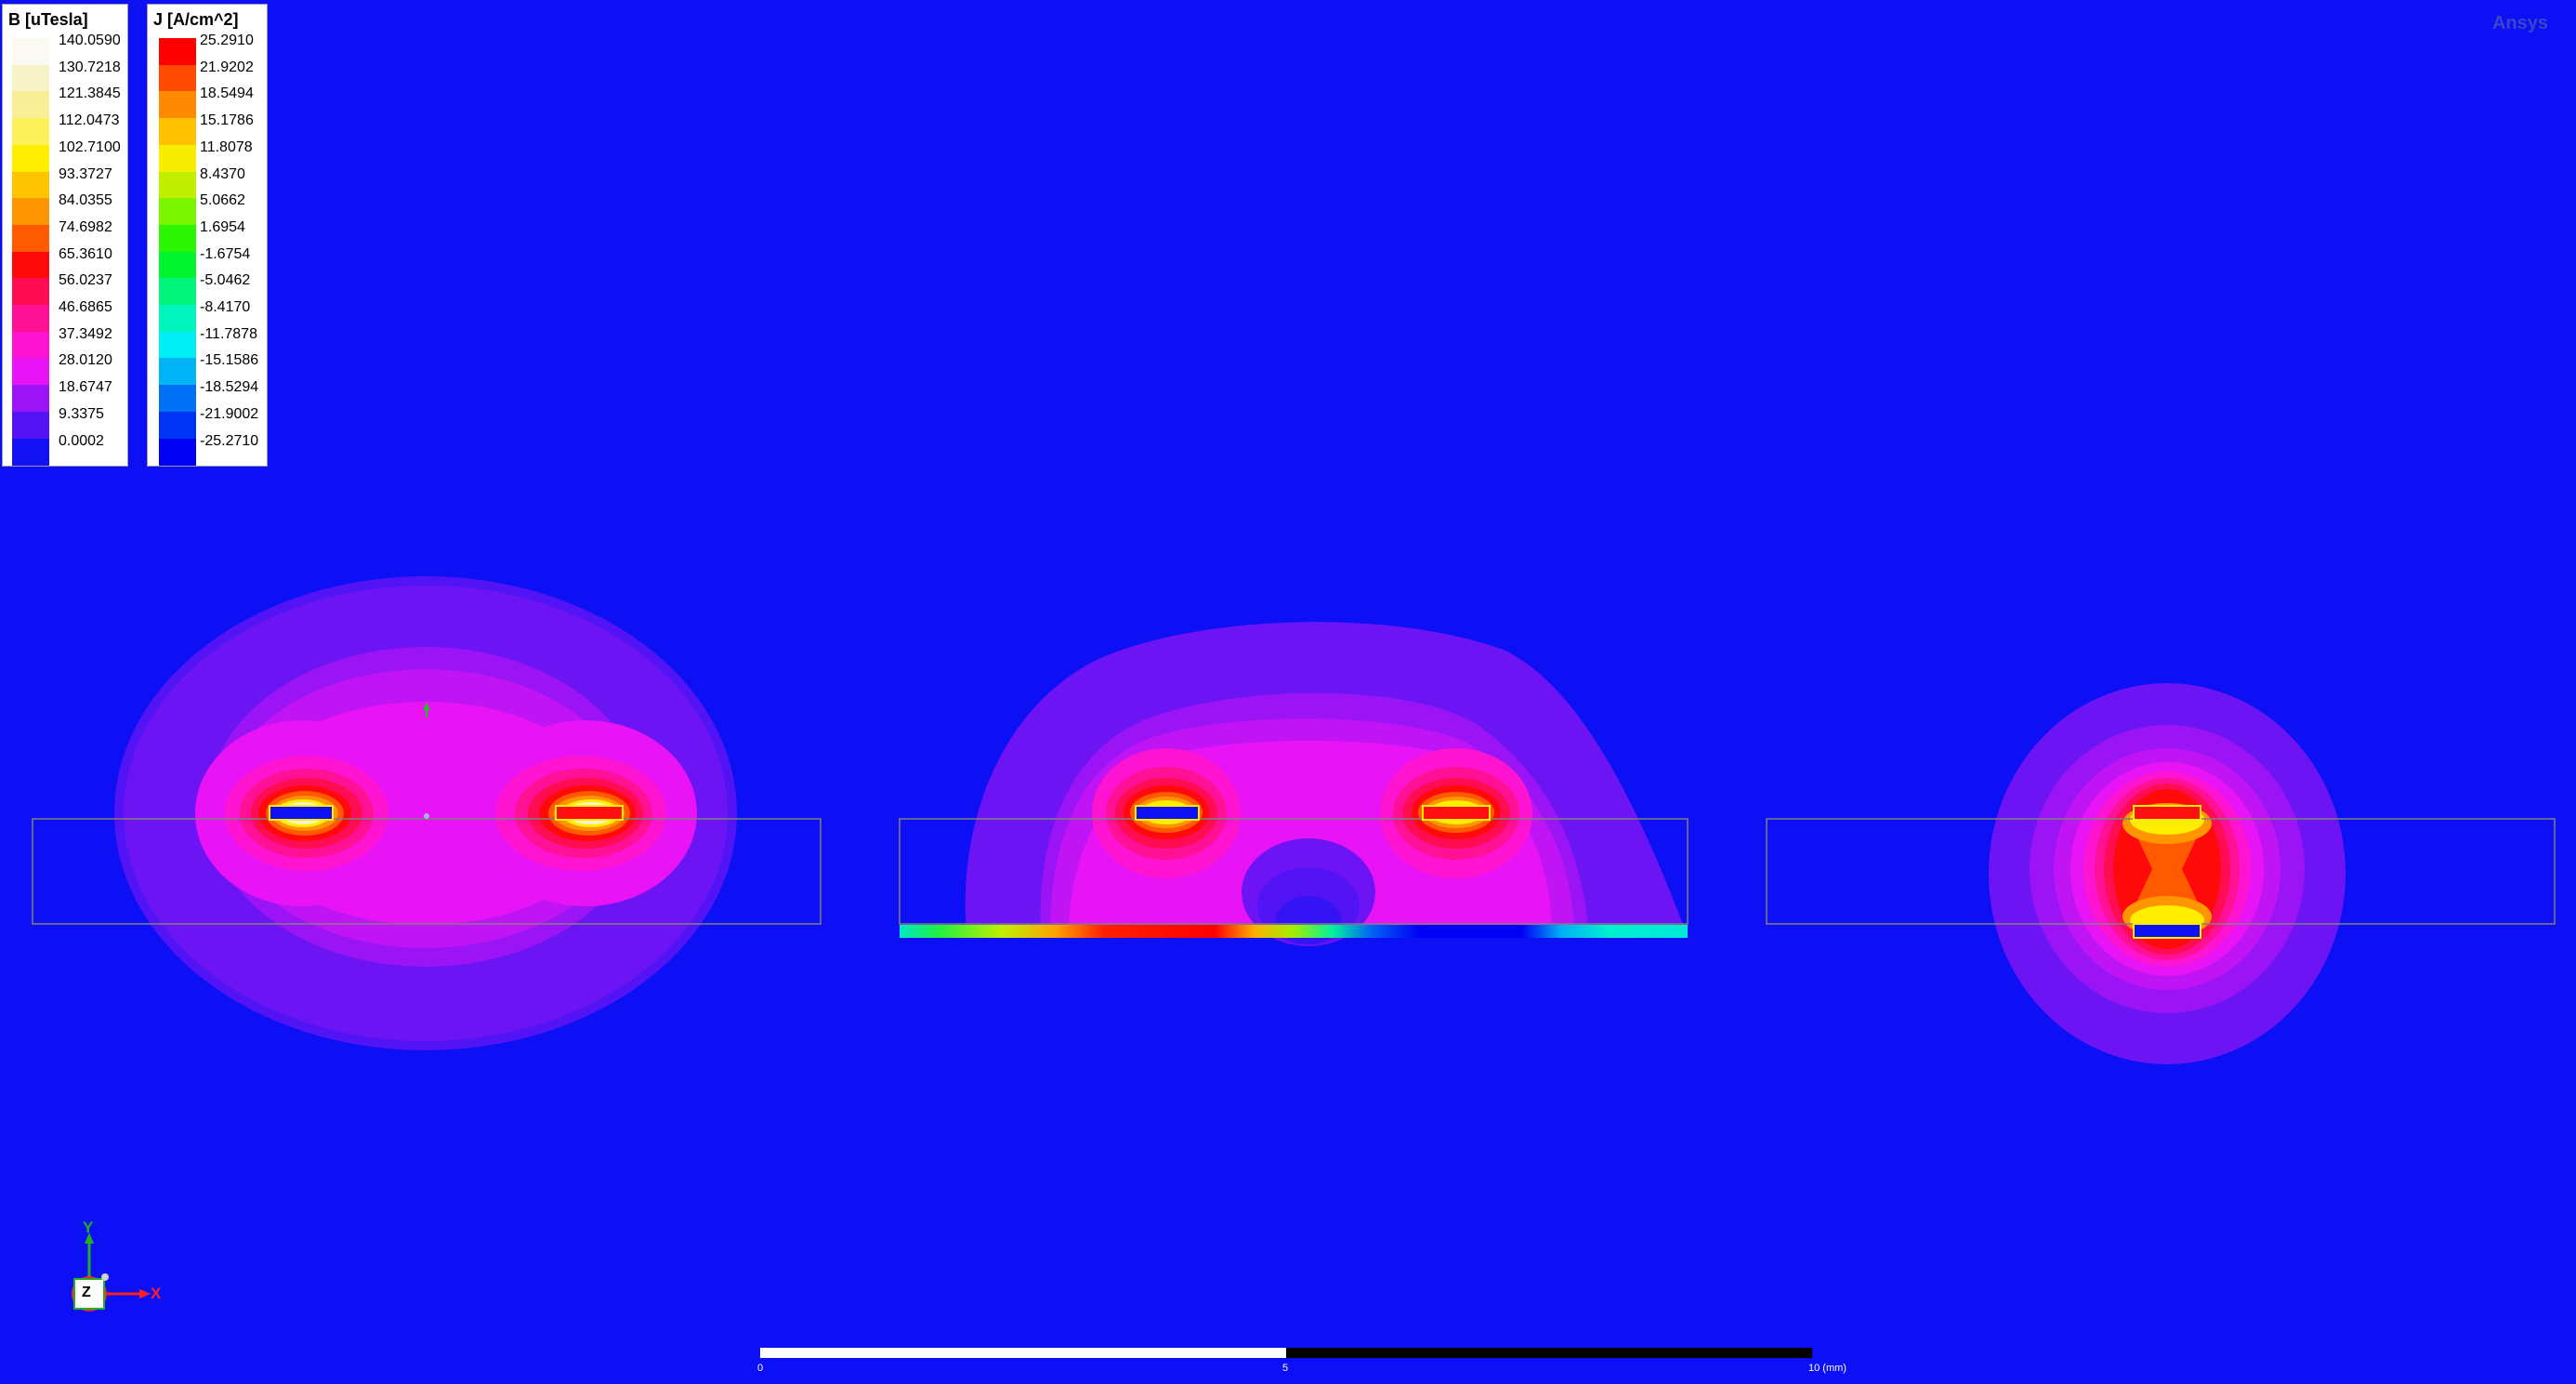 This screenshot has height=1384, width=2576. What do you see at coordinates (1456, 813) in the screenshot?
I see `plot-2-conductor-right` at bounding box center [1456, 813].